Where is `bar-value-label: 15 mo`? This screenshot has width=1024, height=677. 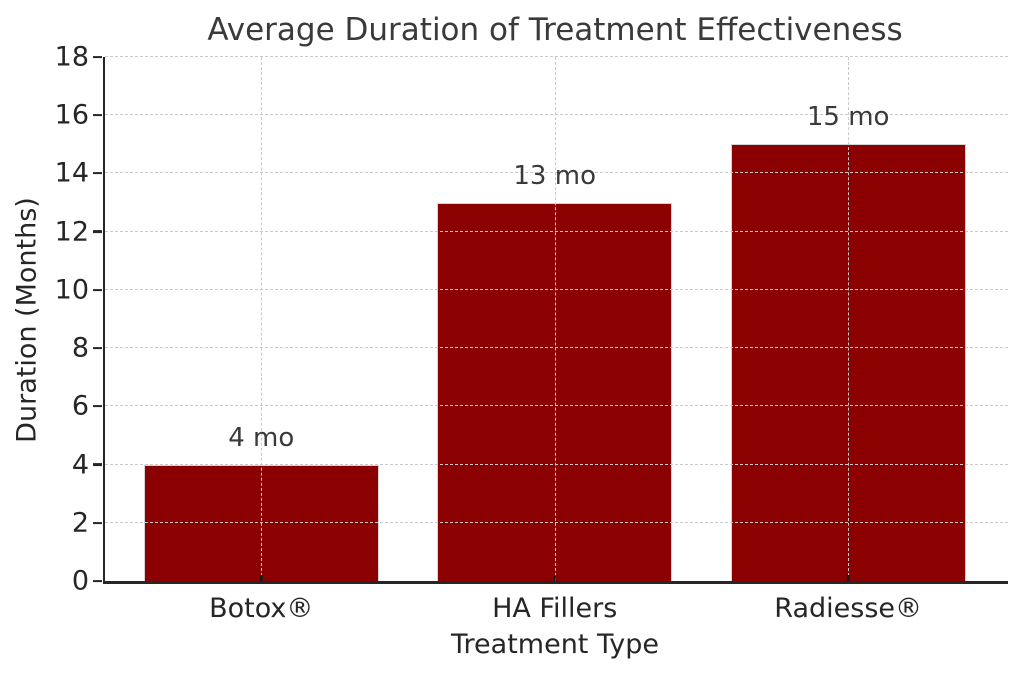 bar-value-label: 15 mo is located at coordinates (848, 117).